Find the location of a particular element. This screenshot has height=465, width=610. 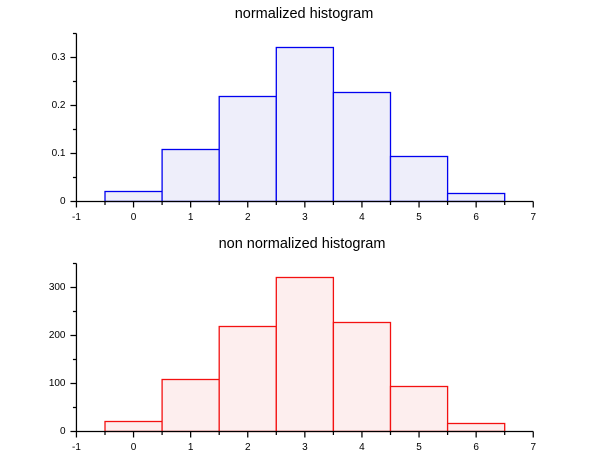

svg-text: 0.3 is located at coordinates (59, 57).